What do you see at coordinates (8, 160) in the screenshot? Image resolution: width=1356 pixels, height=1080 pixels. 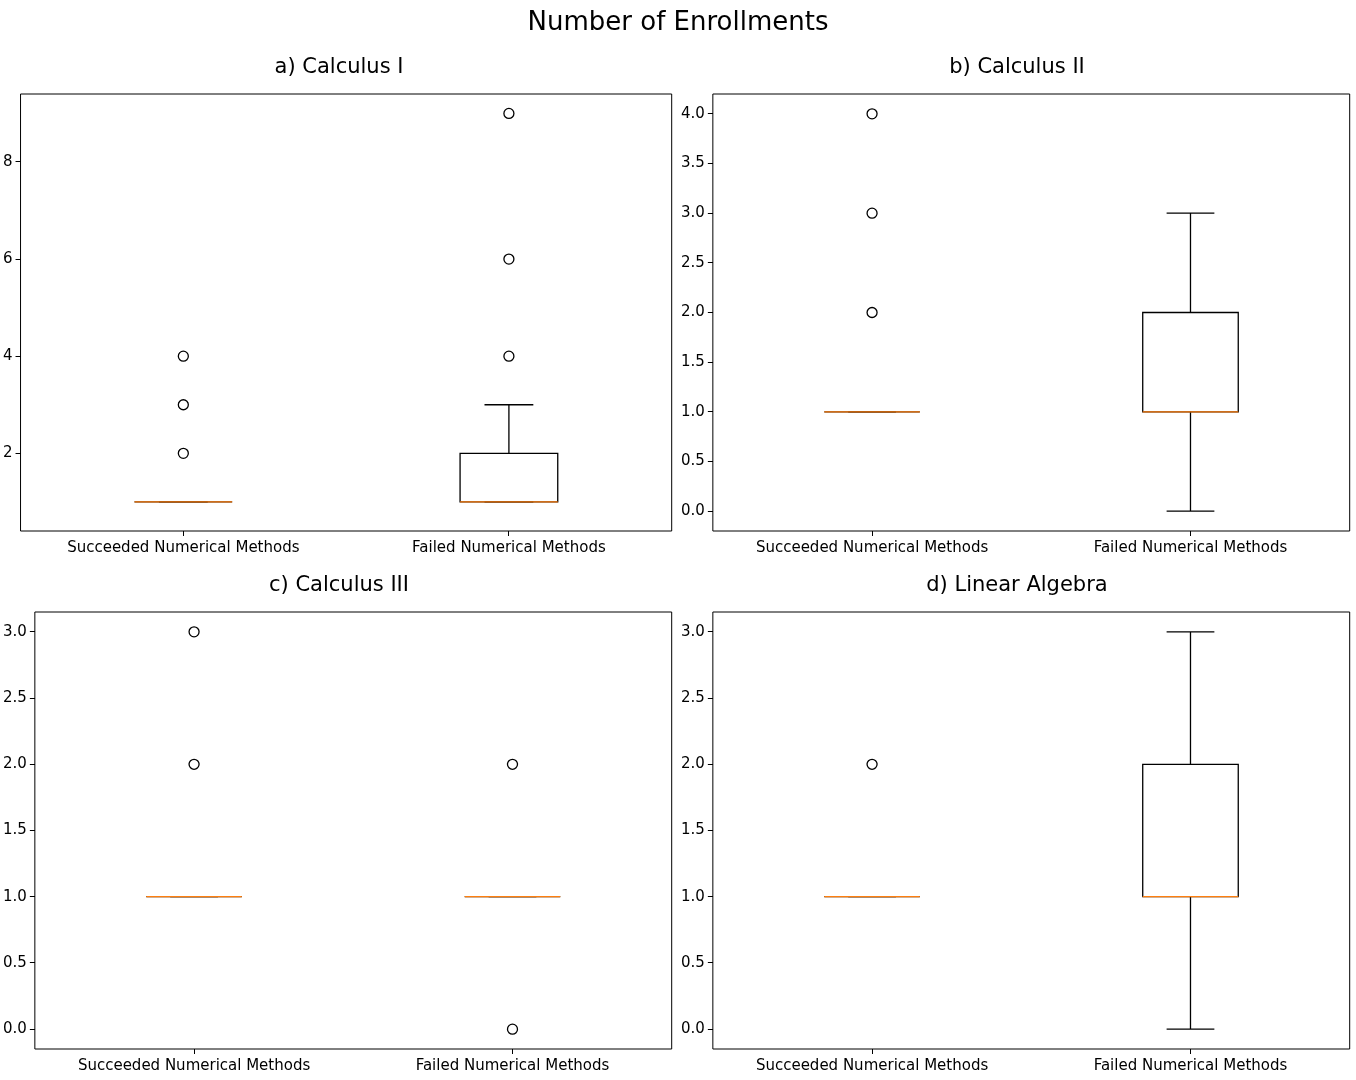 I see `y-tick-label: 8` at bounding box center [8, 160].